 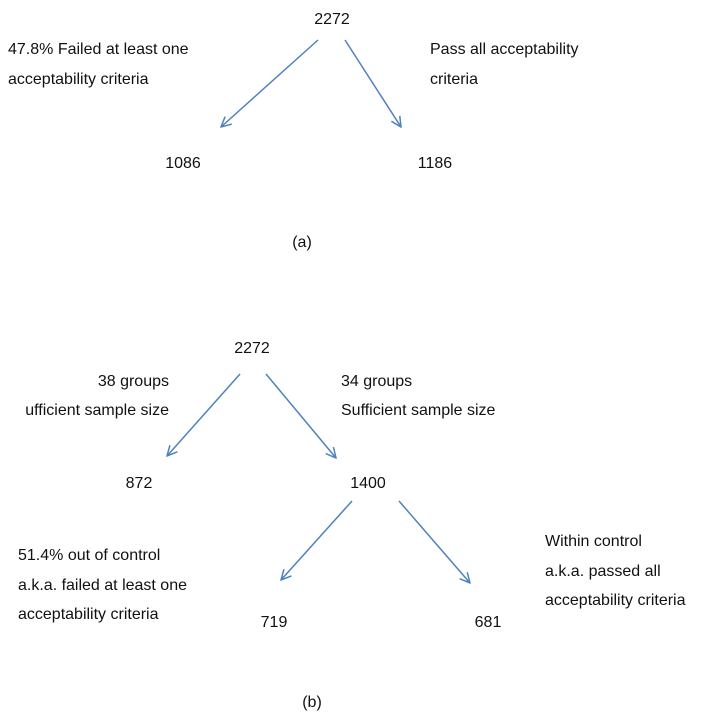 I want to click on diagram-b-root: 2272, so click(x=252, y=348).